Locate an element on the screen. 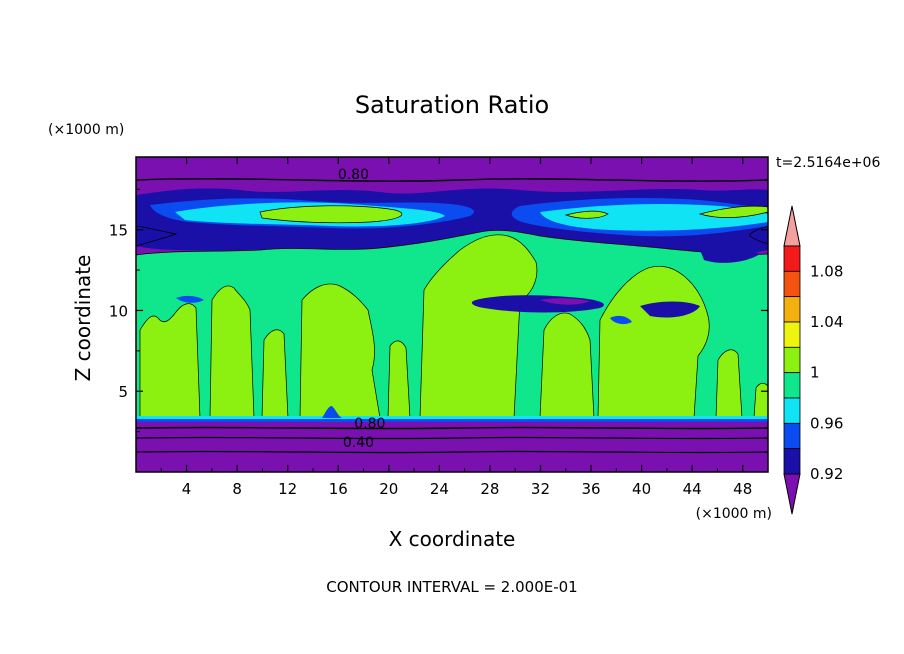 This screenshot has height=654, width=904. y-axis-label: Z coordinate is located at coordinates (83, 318).